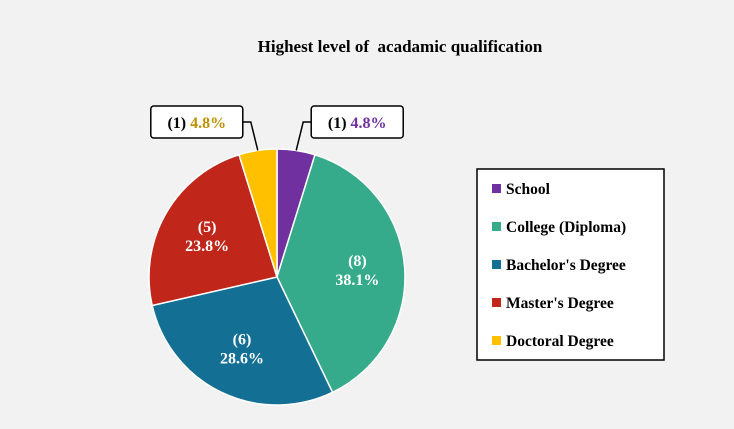 This screenshot has height=429, width=734. Describe the element at coordinates (496, 226) in the screenshot. I see `legend-swatch-college-diploma` at that location.